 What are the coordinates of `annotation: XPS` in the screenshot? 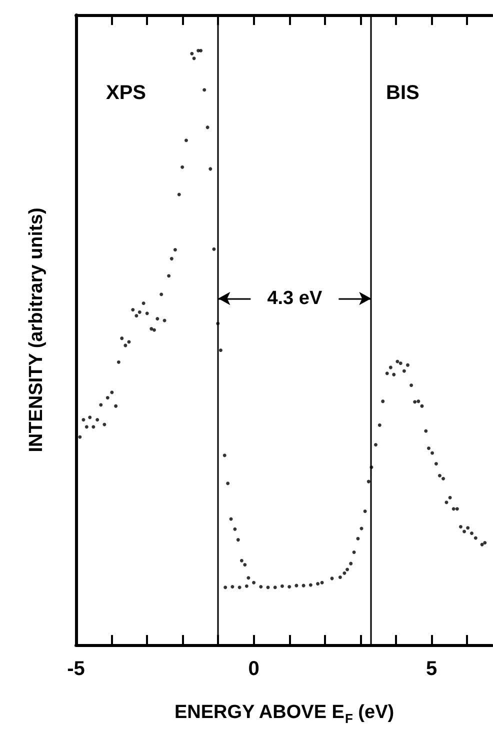 It's located at (126, 93).